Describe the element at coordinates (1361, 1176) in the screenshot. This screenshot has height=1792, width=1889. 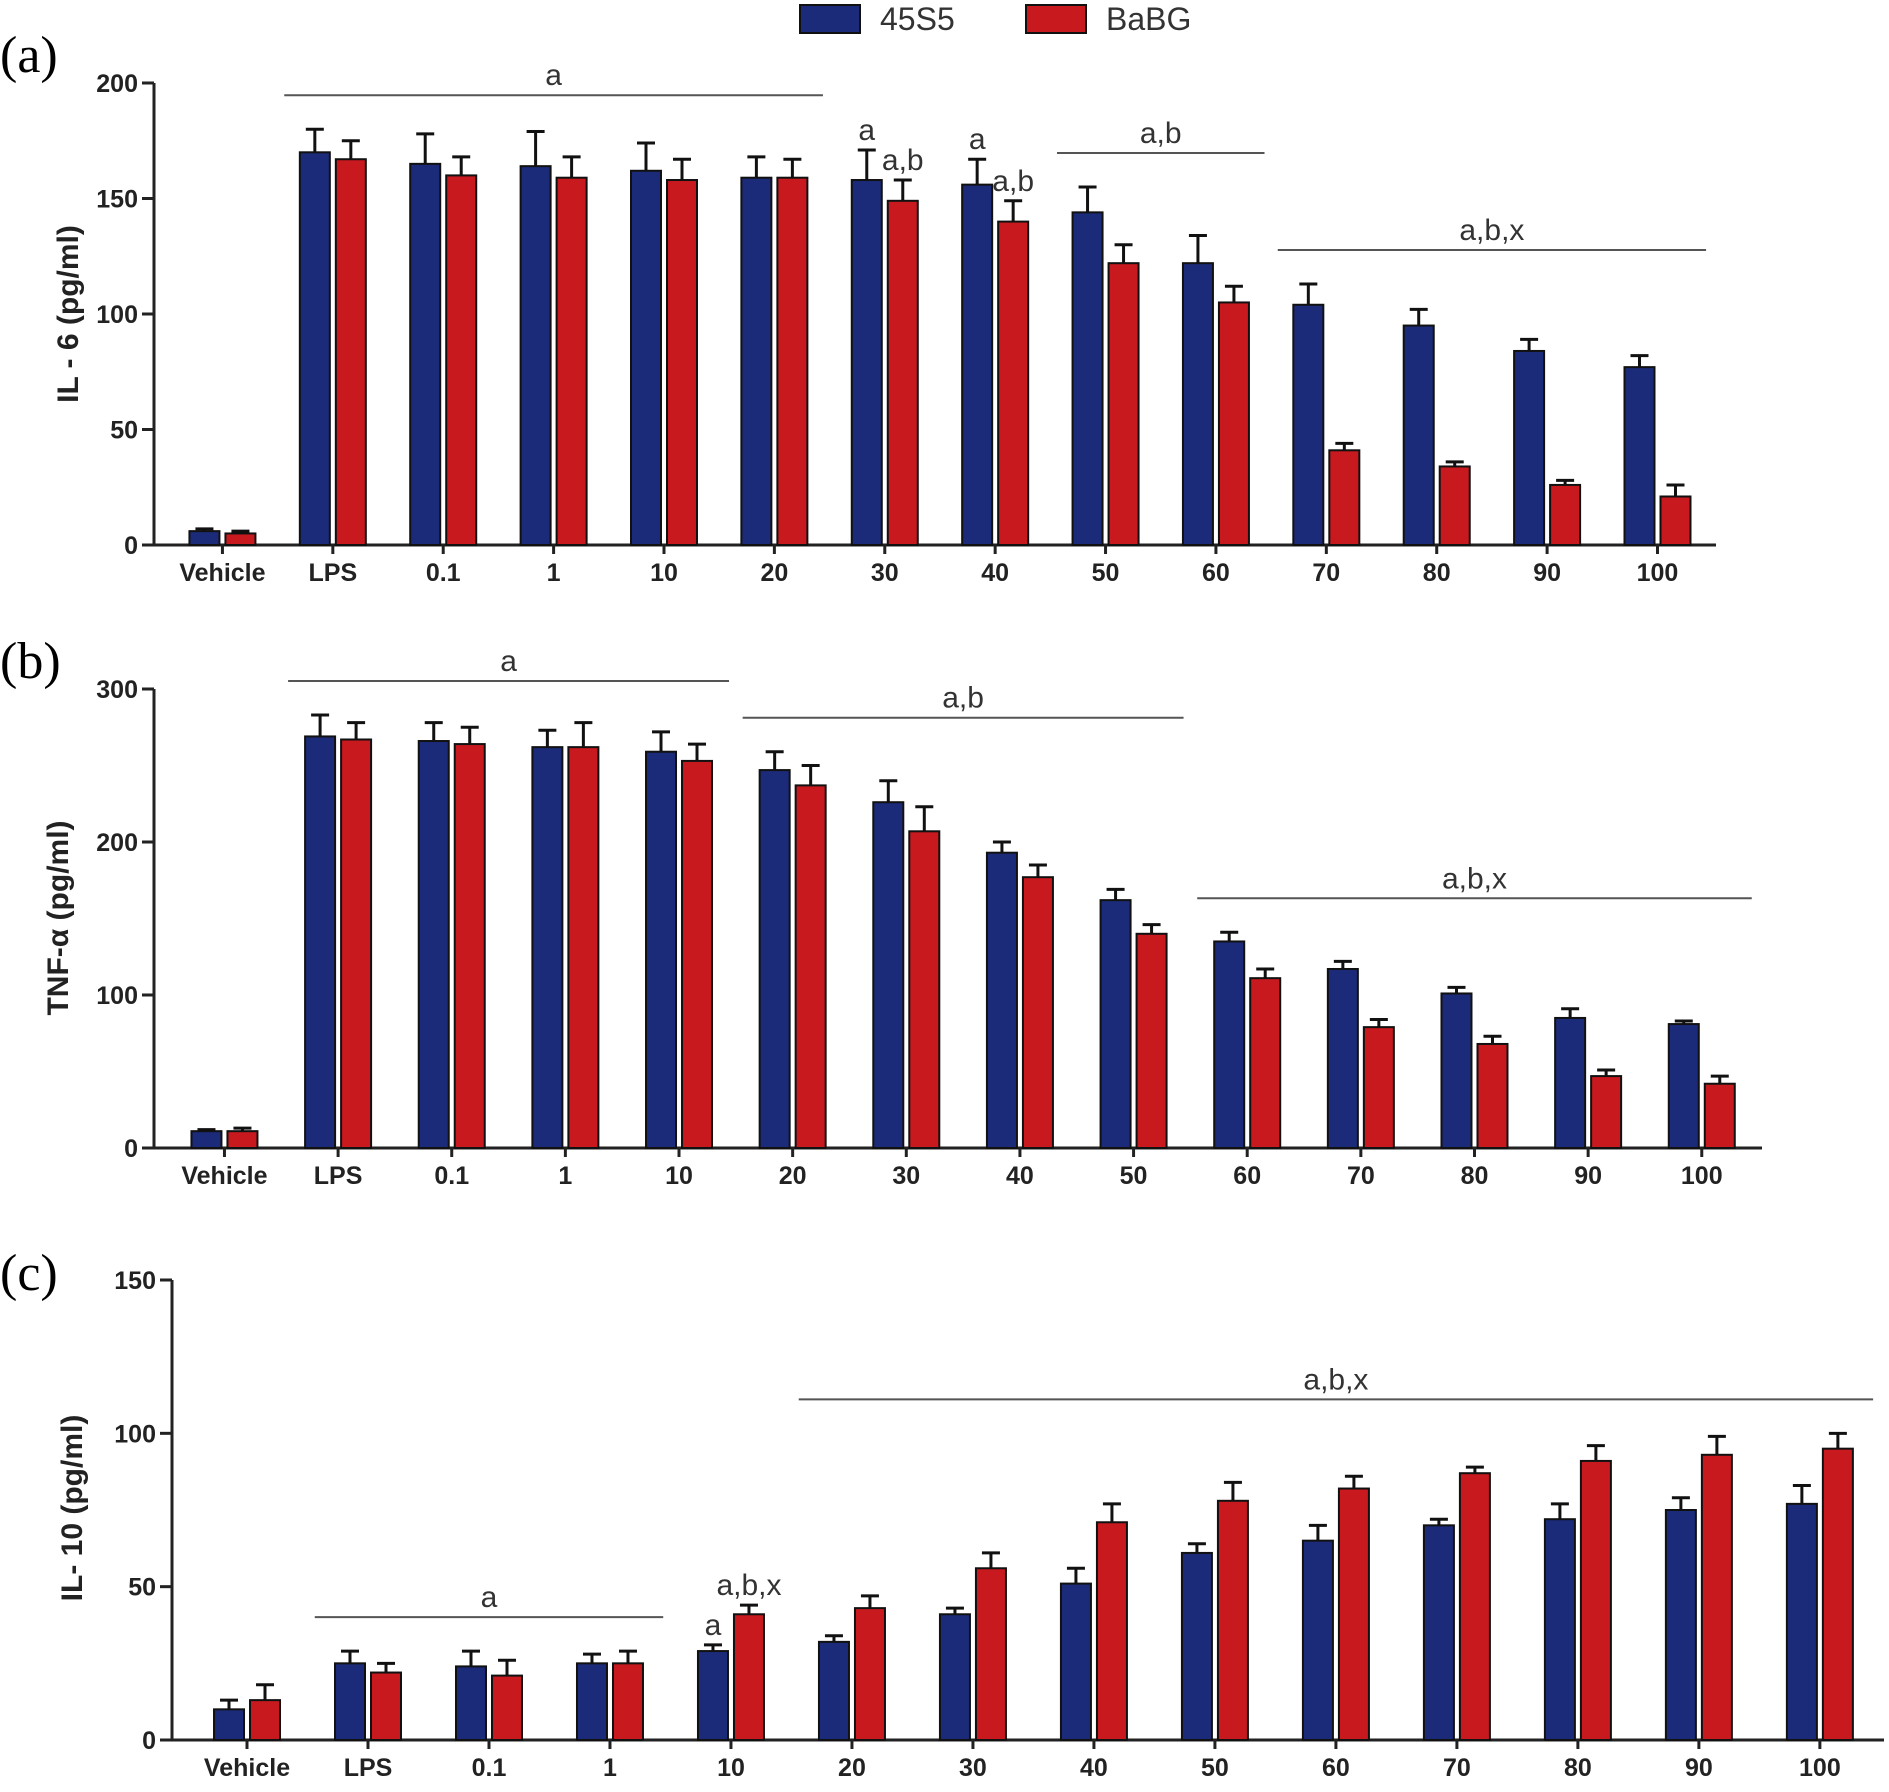
I see `x-tick-label: 70` at that location.